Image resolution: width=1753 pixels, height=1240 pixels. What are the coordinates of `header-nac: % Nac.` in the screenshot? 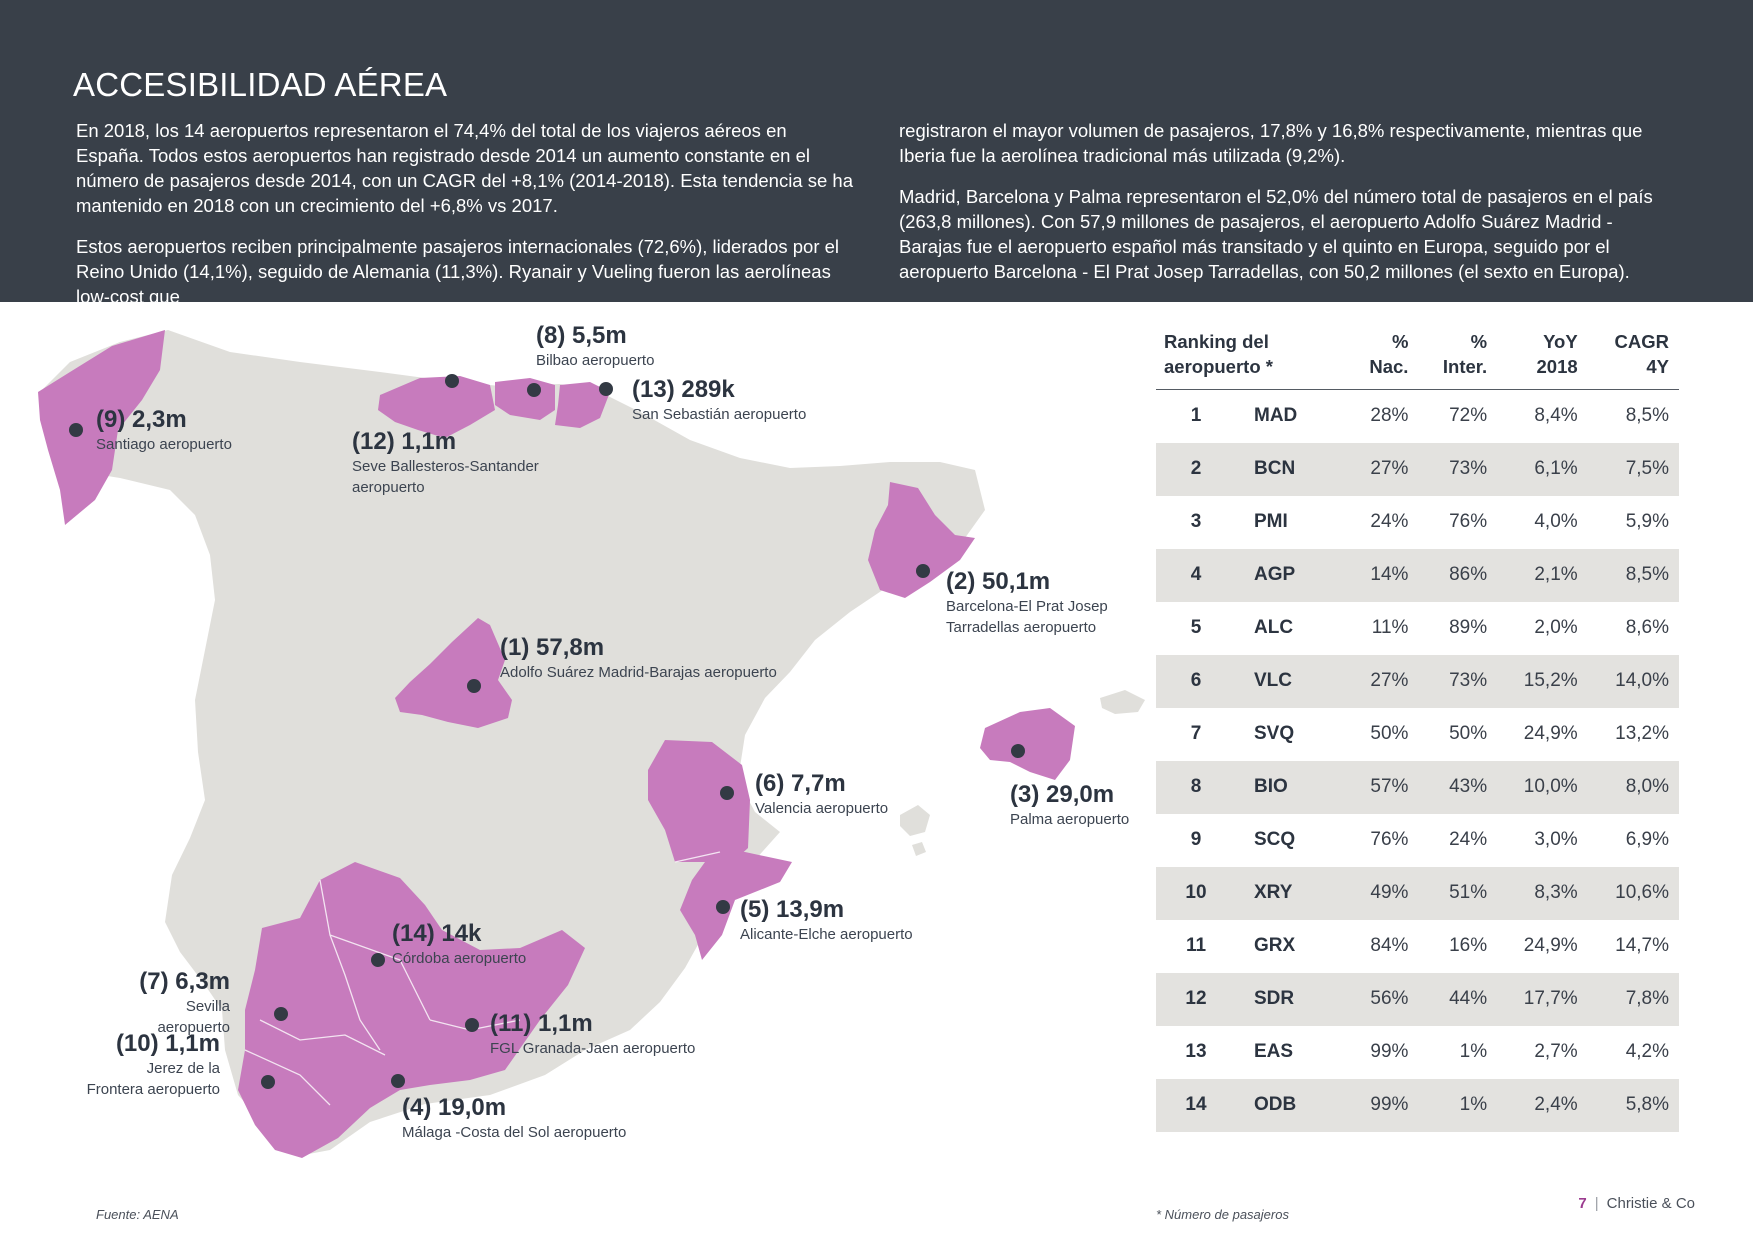 It's located at (1382, 356).